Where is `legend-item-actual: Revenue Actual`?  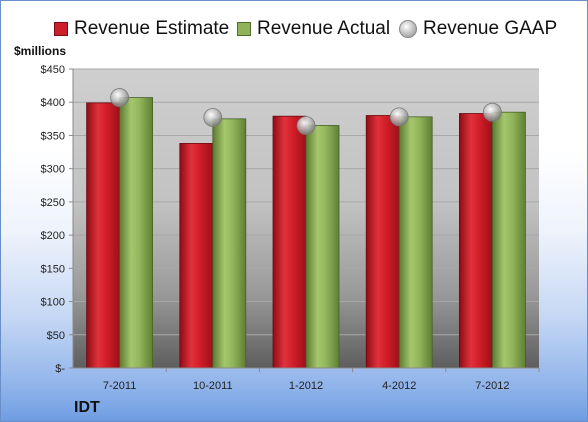
legend-item-actual: Revenue Actual is located at coordinates (313, 29).